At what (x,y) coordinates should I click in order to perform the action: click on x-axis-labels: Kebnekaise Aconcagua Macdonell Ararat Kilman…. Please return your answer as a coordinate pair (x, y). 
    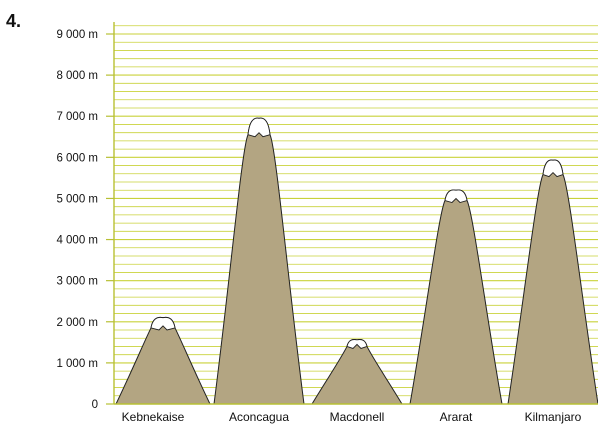
    Looking at the image, I should click on (352, 417).